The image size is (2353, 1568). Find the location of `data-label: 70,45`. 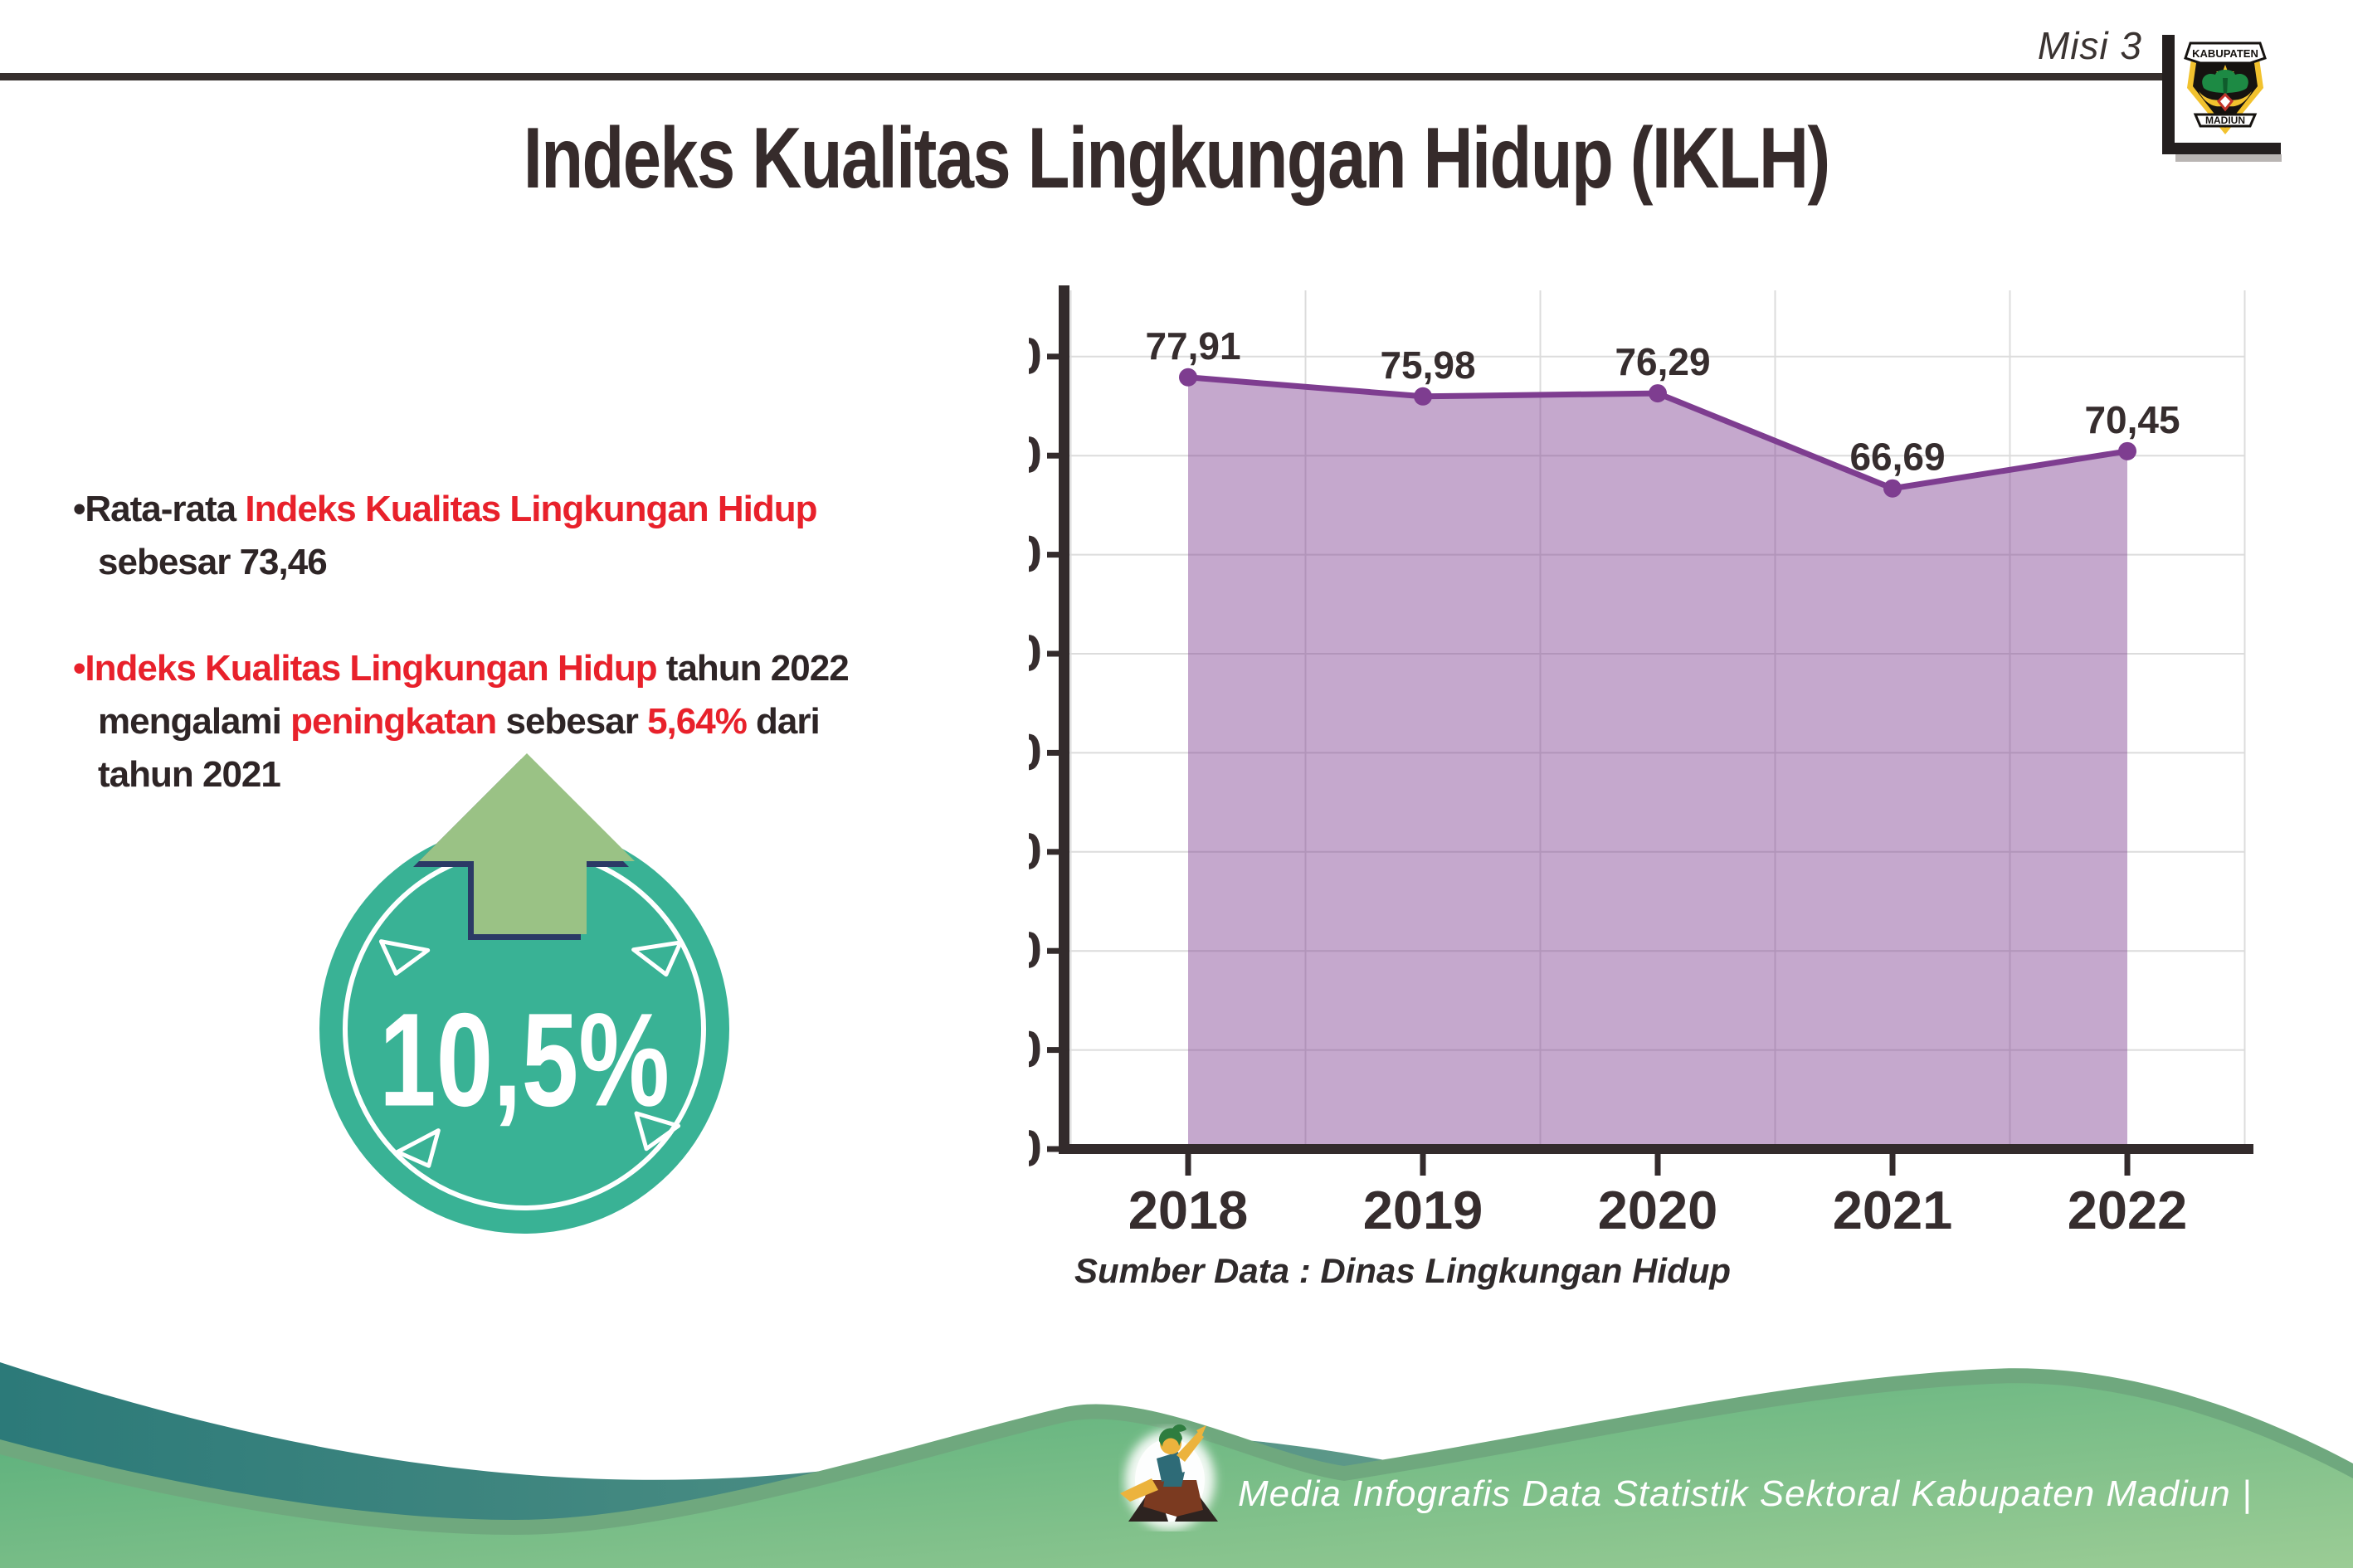

data-label: 70,45 is located at coordinates (2132, 419).